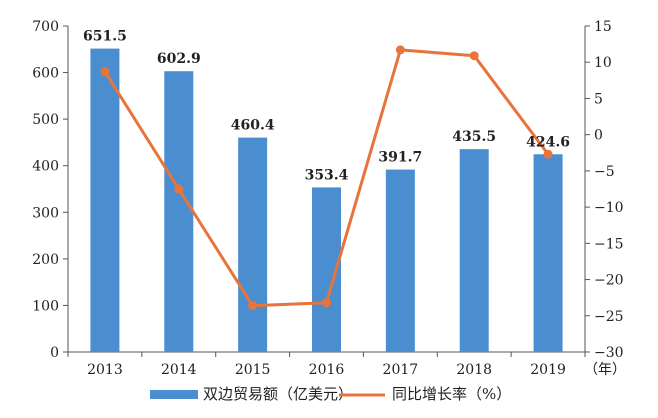 This screenshot has height=418, width=658. What do you see at coordinates (548, 370) in the screenshot?
I see `x-tick-label: 2019` at bounding box center [548, 370].